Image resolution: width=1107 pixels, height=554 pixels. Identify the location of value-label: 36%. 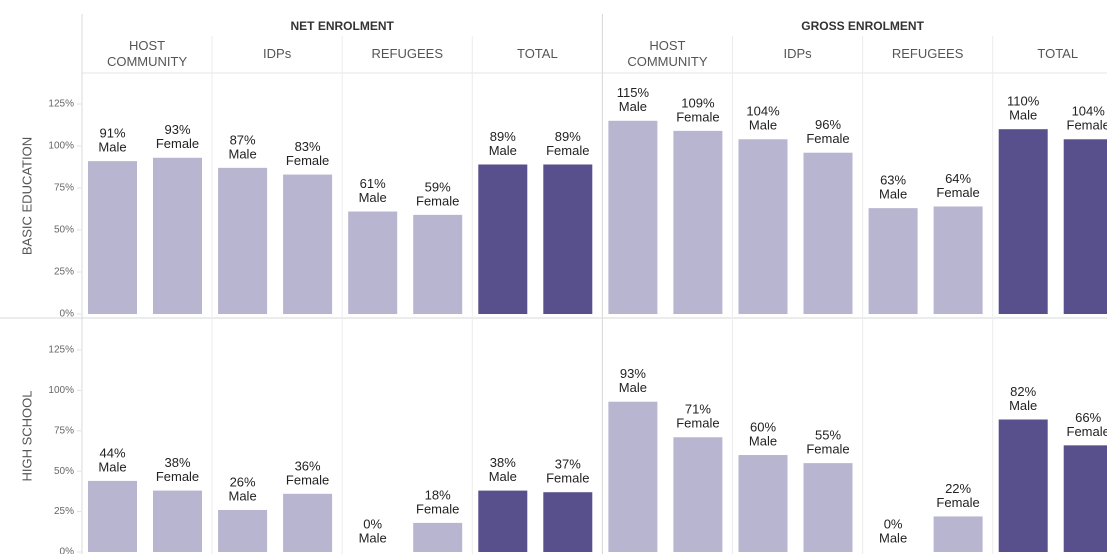
(308, 465).